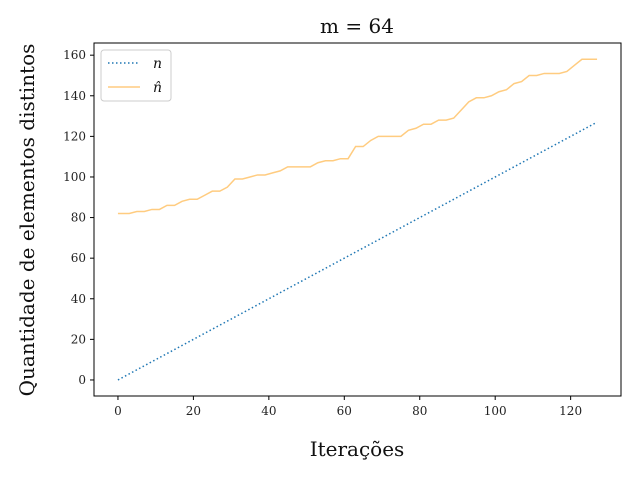 This screenshot has height=480, width=640. Describe the element at coordinates (193, 411) in the screenshot. I see `x-tick-label: 20` at that location.